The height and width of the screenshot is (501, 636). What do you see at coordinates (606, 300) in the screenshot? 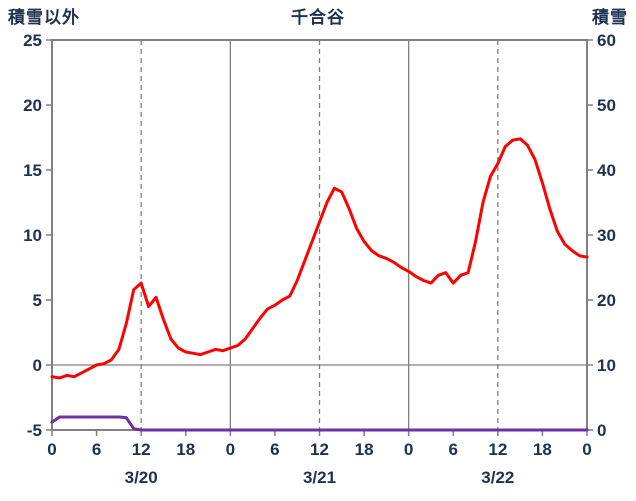
I see `right-axis-tick-label: 20` at bounding box center [606, 300].